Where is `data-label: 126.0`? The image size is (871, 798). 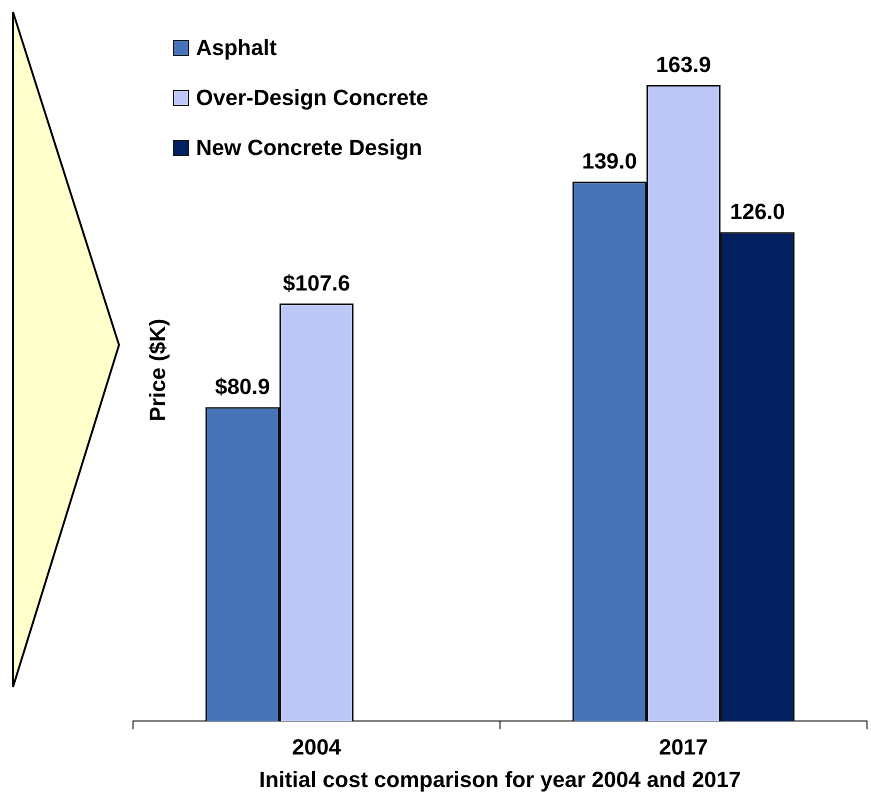 data-label: 126.0 is located at coordinates (758, 211).